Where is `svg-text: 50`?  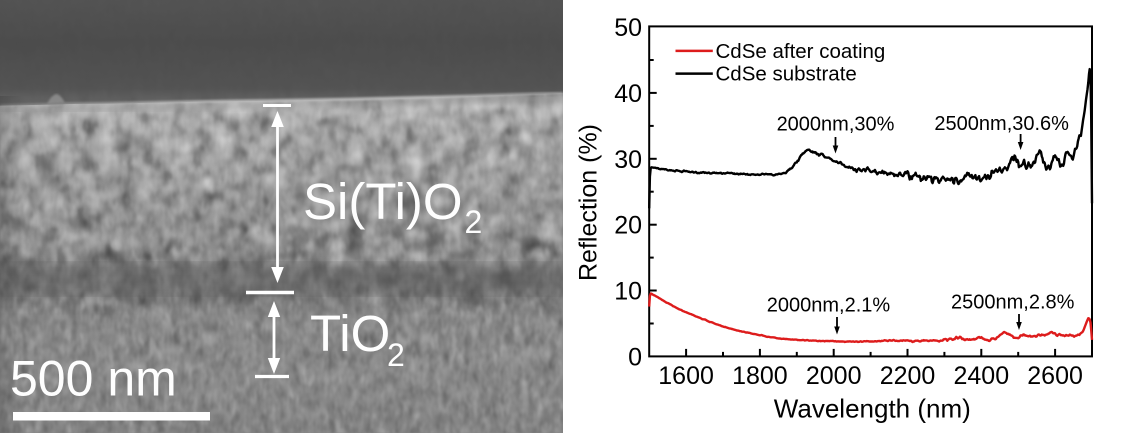 svg-text: 50 is located at coordinates (628, 28).